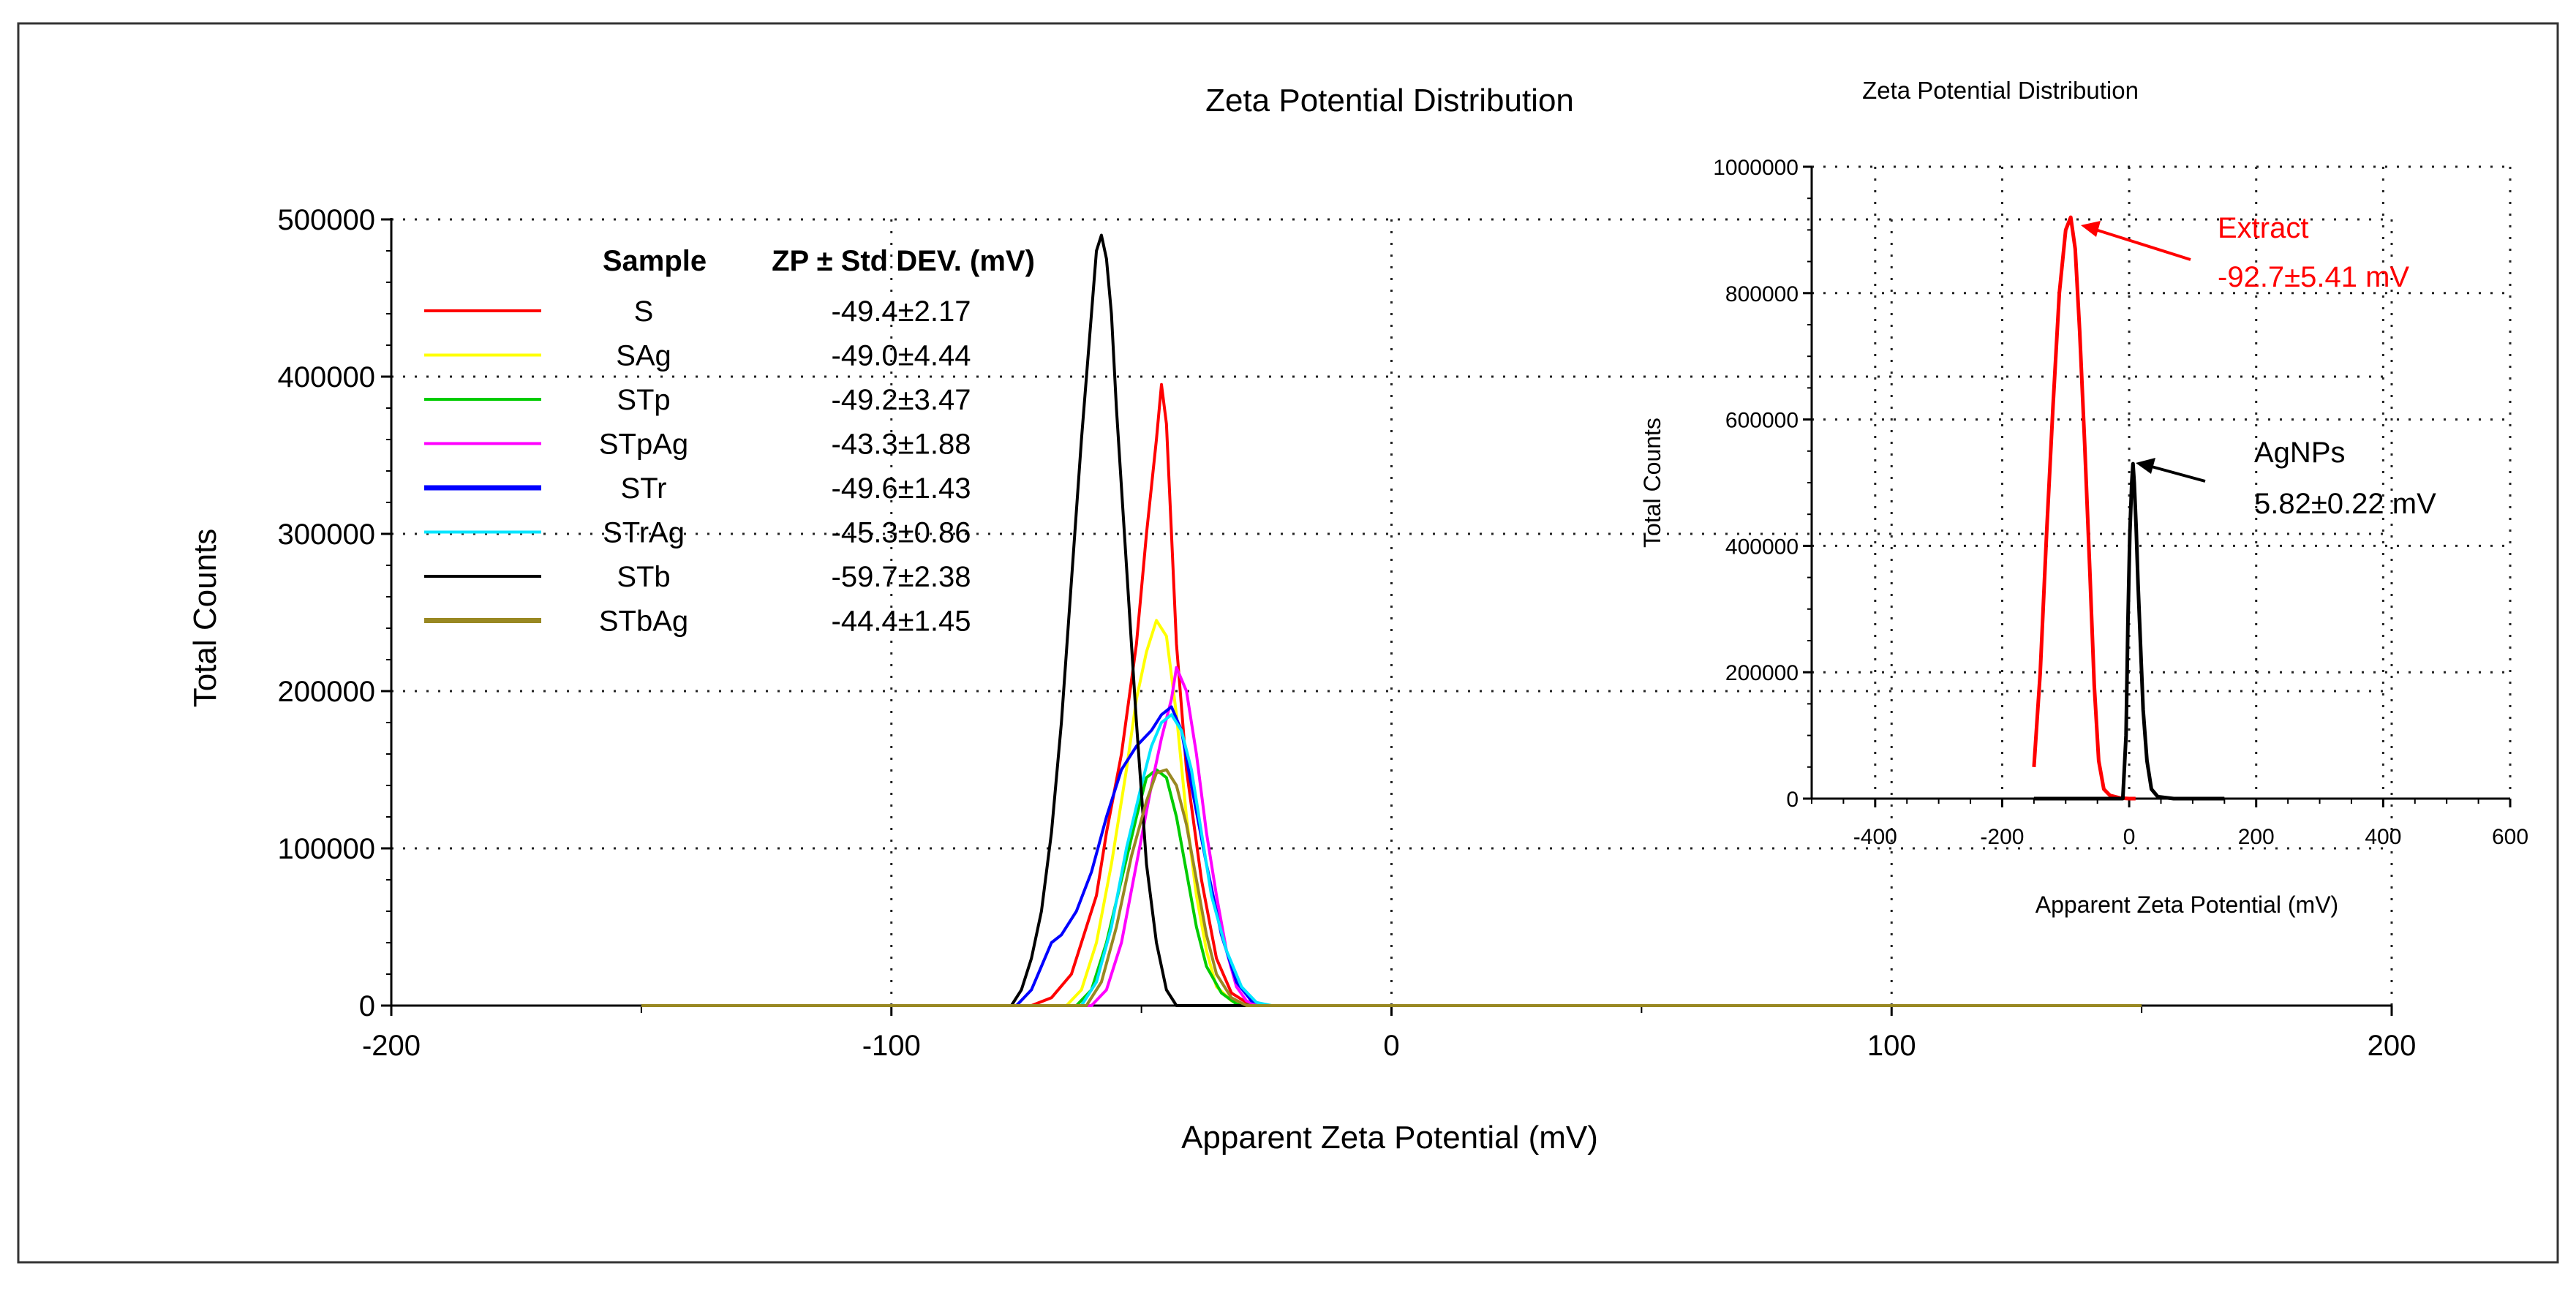 The image size is (2576, 1293). What do you see at coordinates (391, 1046) in the screenshot?
I see `main-x-tick-label: -200` at bounding box center [391, 1046].